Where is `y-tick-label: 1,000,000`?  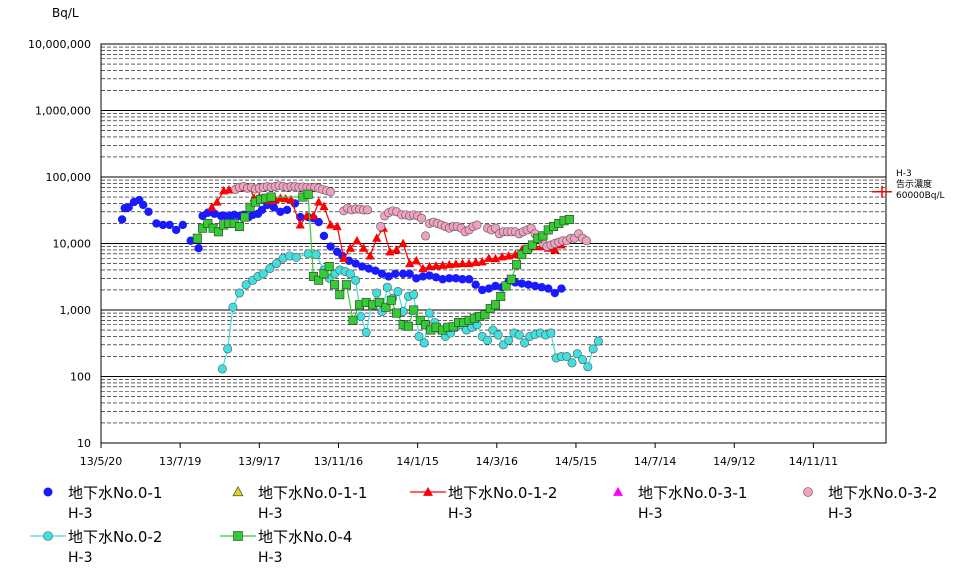
y-tick-label: 1,000,000 is located at coordinates (63, 111).